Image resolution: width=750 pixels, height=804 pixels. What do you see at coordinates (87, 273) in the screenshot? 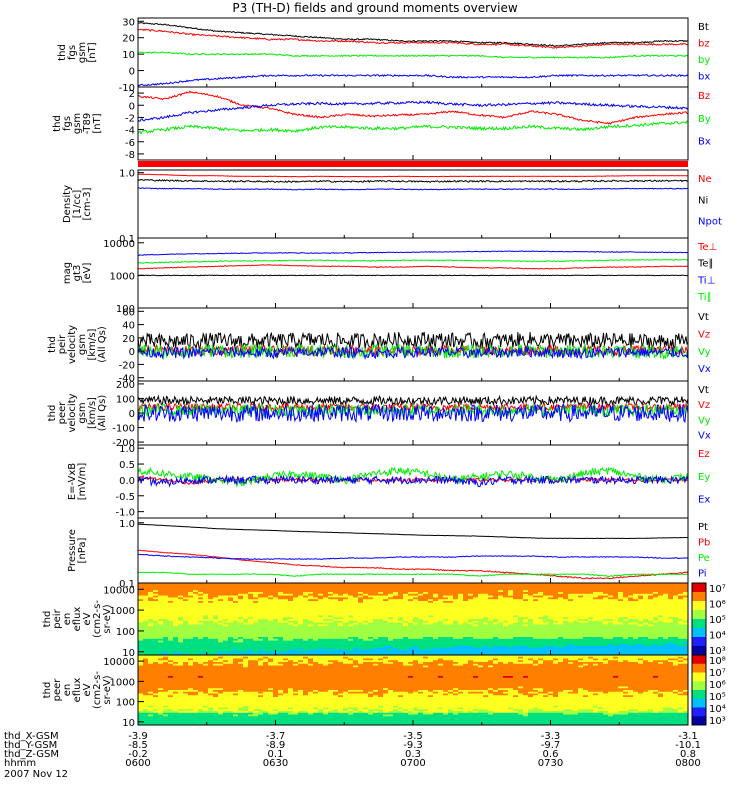
I see `y-axis-label: [eV]` at bounding box center [87, 273].